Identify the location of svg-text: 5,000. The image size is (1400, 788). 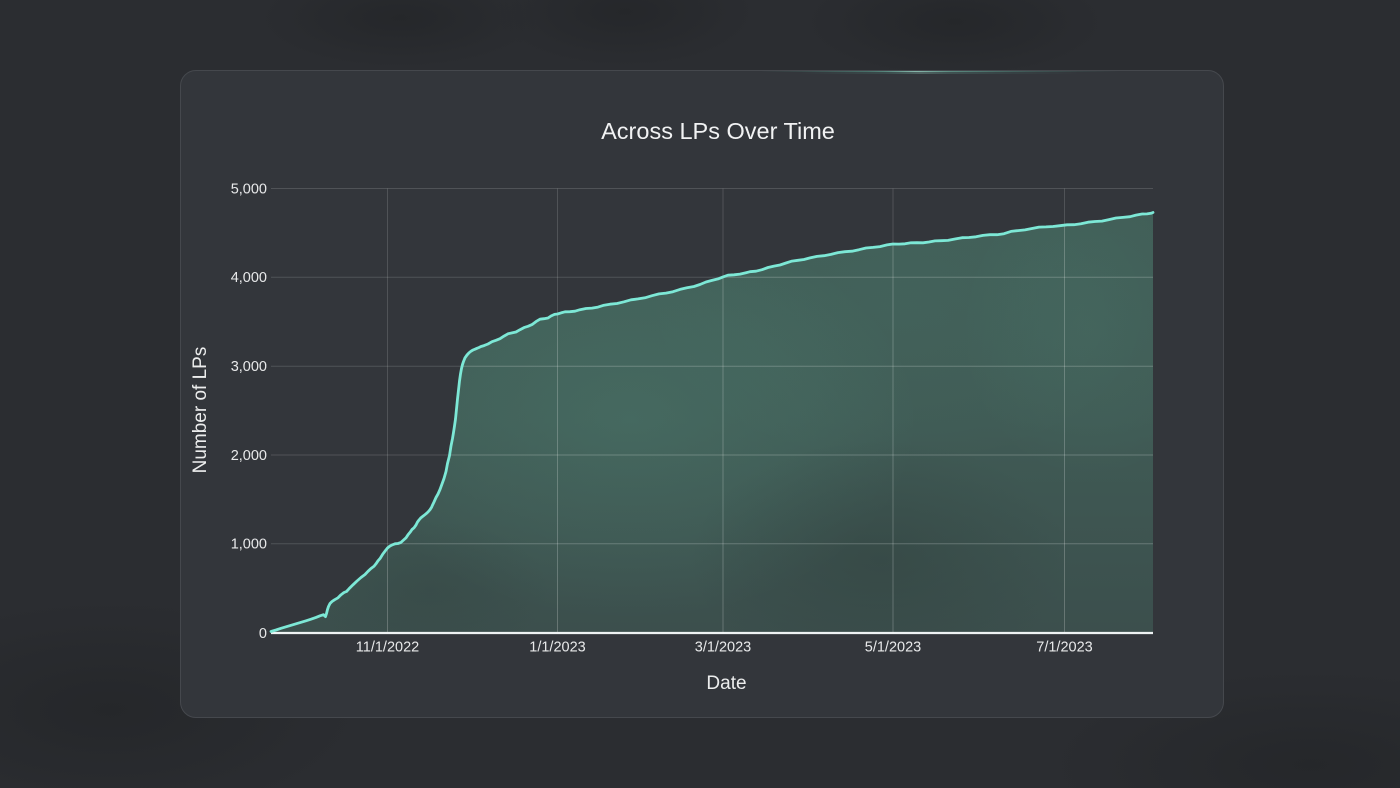
(249, 189).